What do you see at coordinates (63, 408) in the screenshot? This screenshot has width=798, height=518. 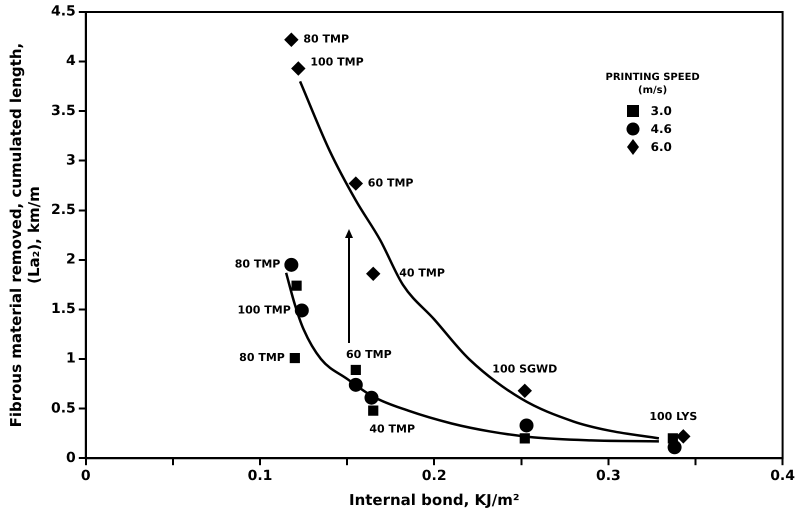 I see `y-tick-label: 0.5` at bounding box center [63, 408].